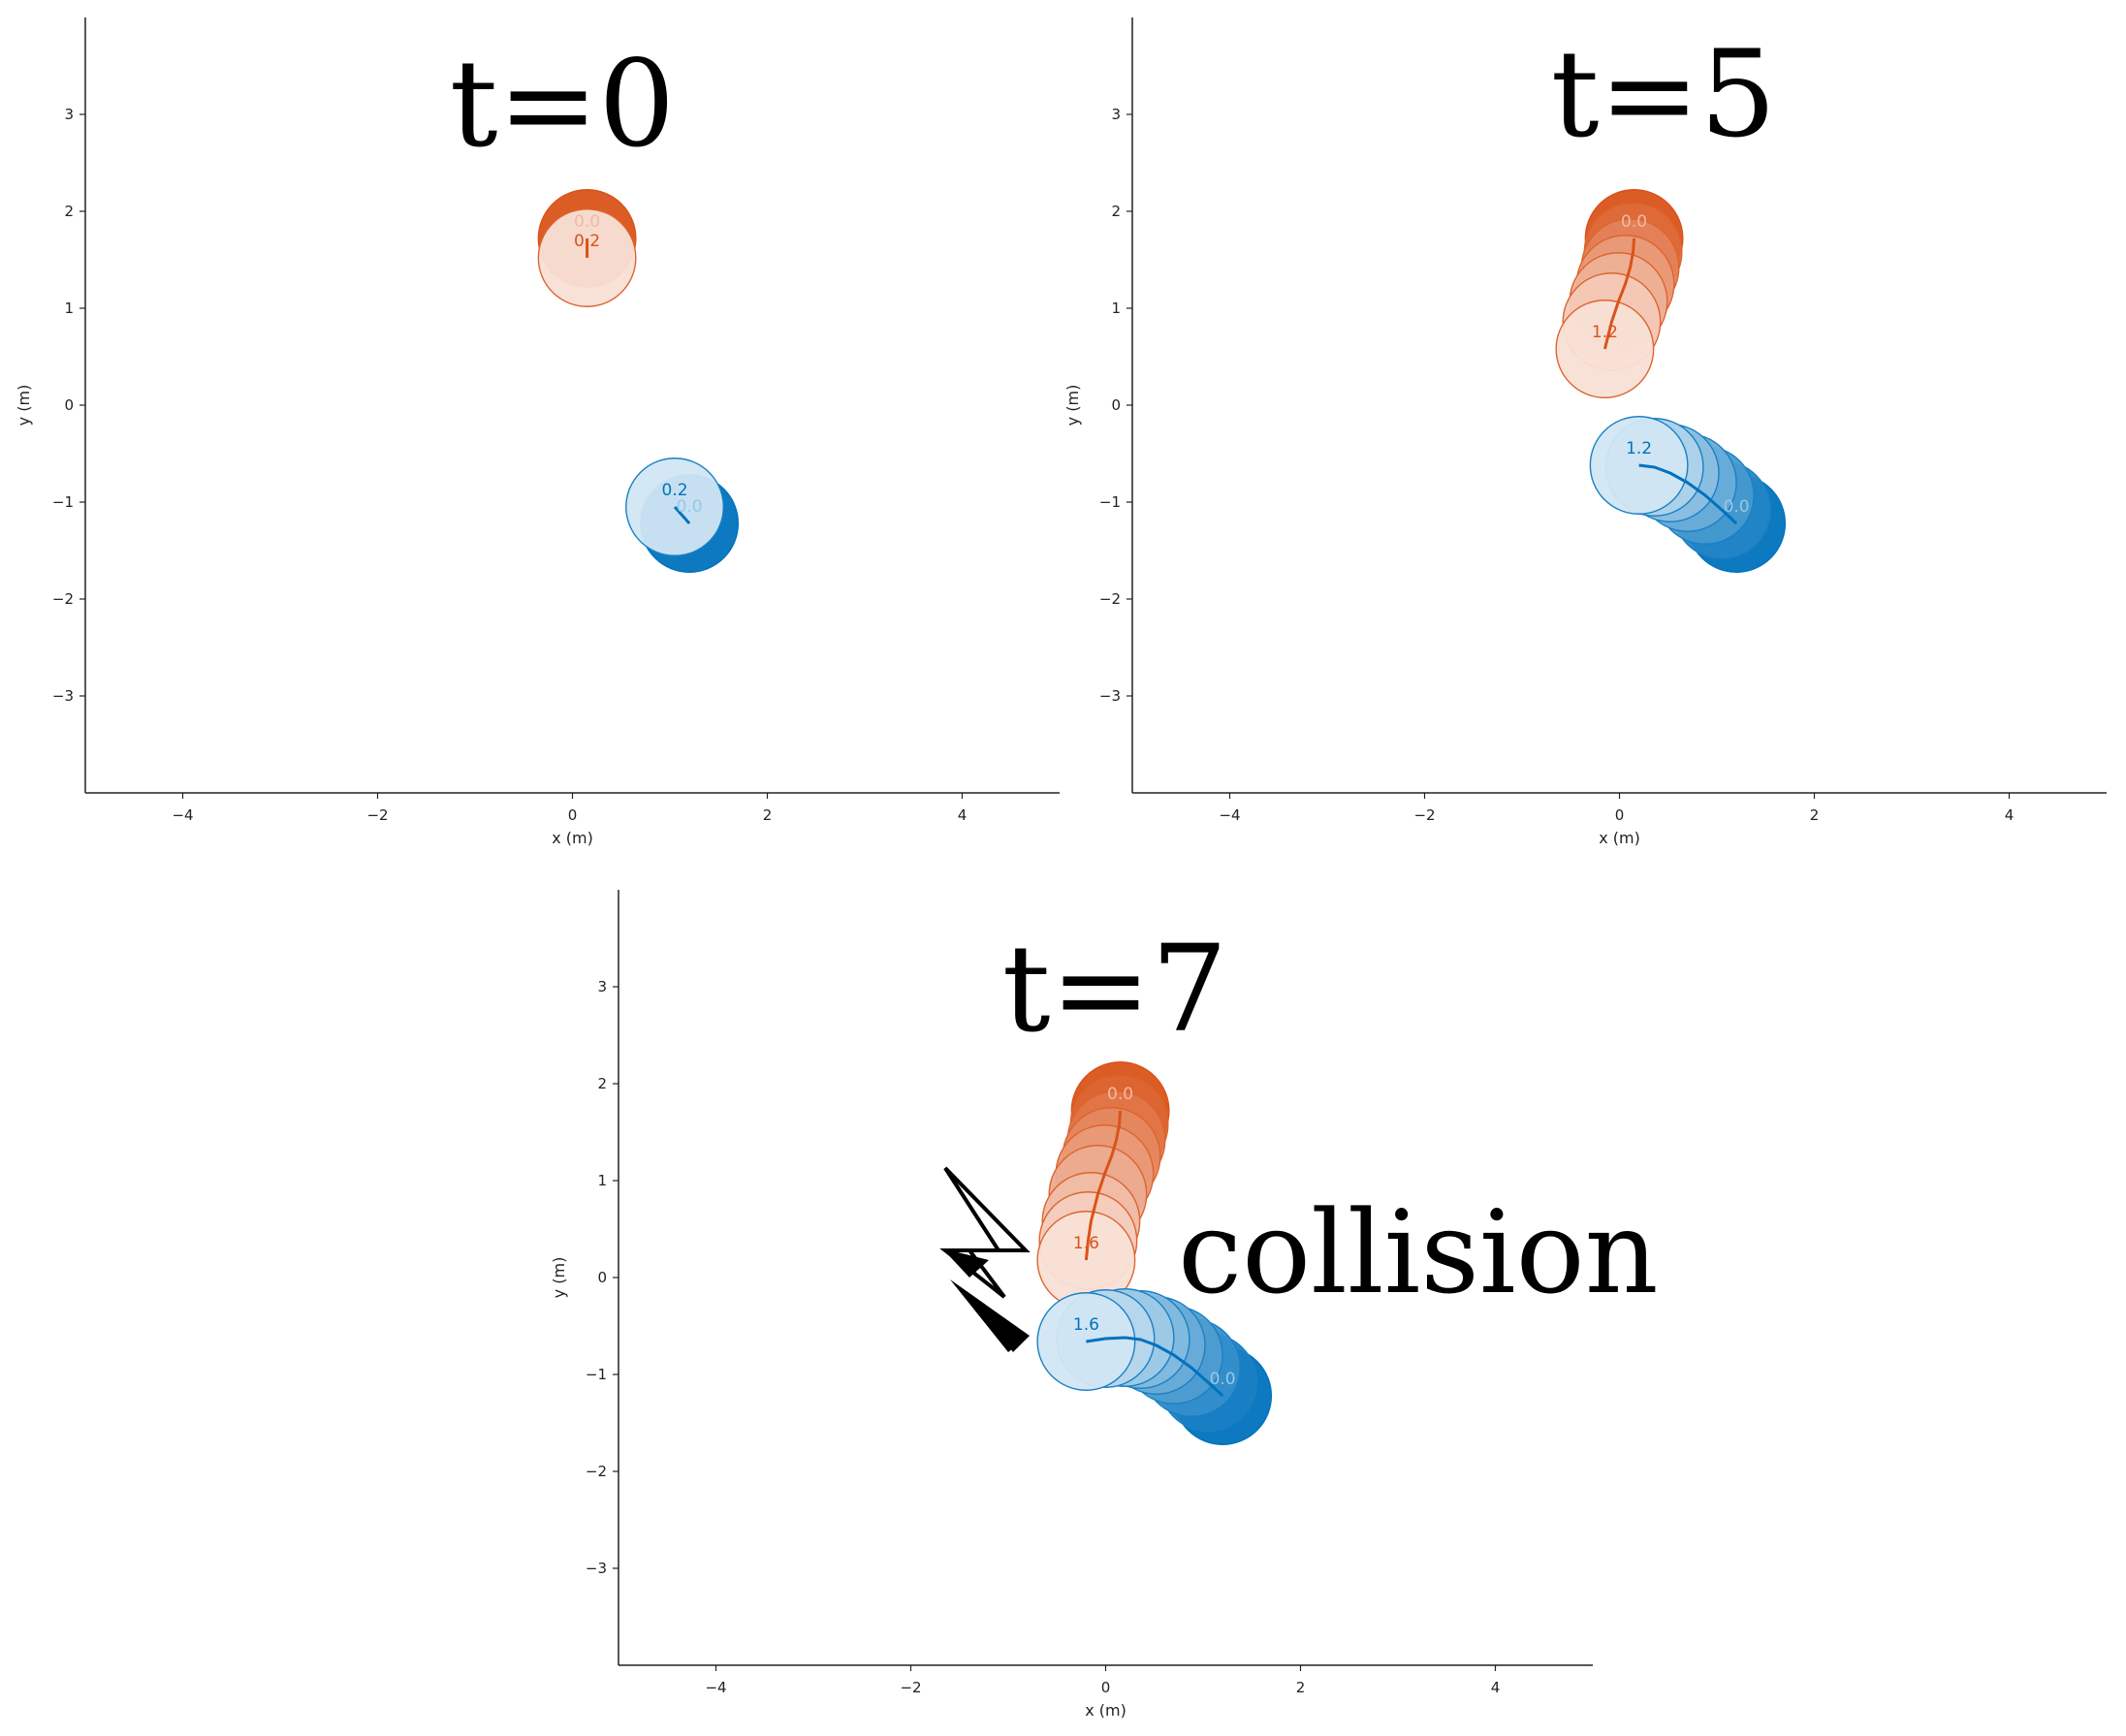  What do you see at coordinates (1418, 1252) in the screenshot?
I see `collision-annotation: collision` at bounding box center [1418, 1252].